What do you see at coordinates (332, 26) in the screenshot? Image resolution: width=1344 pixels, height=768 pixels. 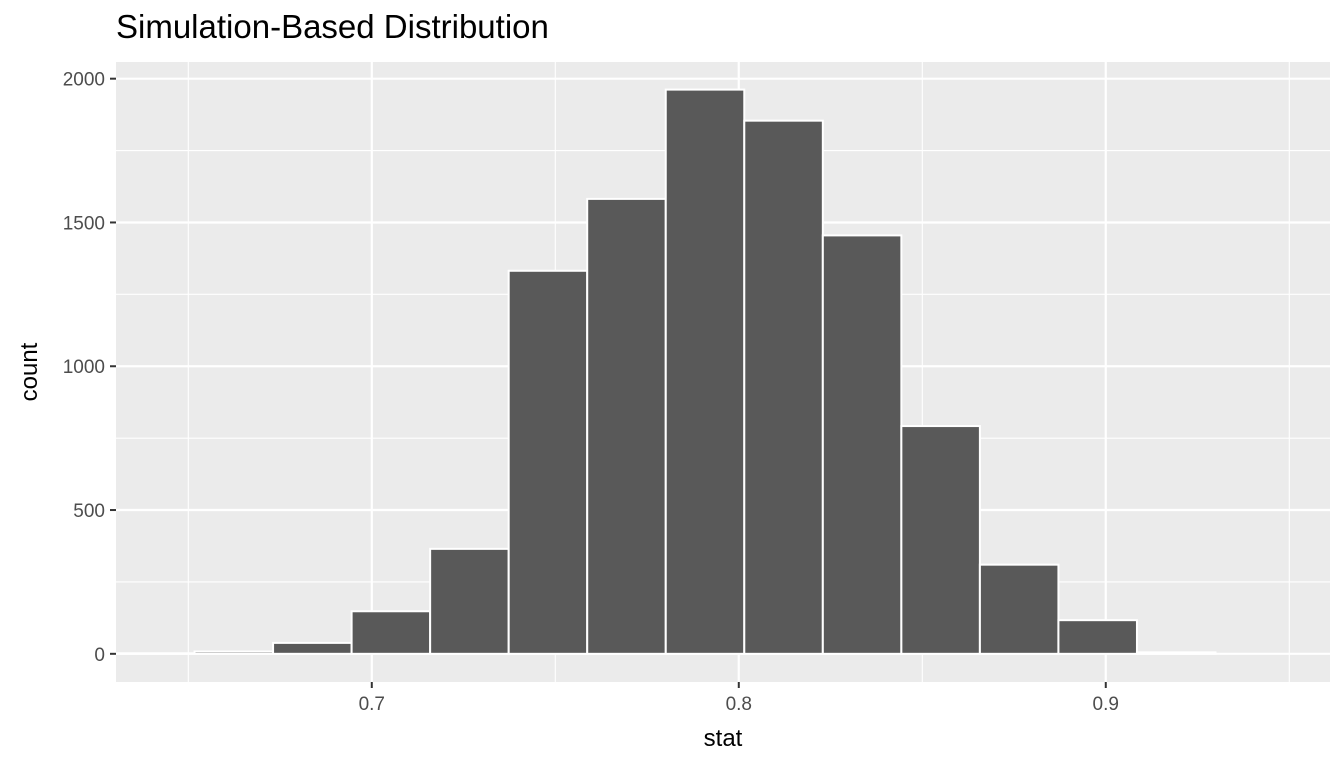 I see `chart-title: Simulation-Based Distribution` at bounding box center [332, 26].